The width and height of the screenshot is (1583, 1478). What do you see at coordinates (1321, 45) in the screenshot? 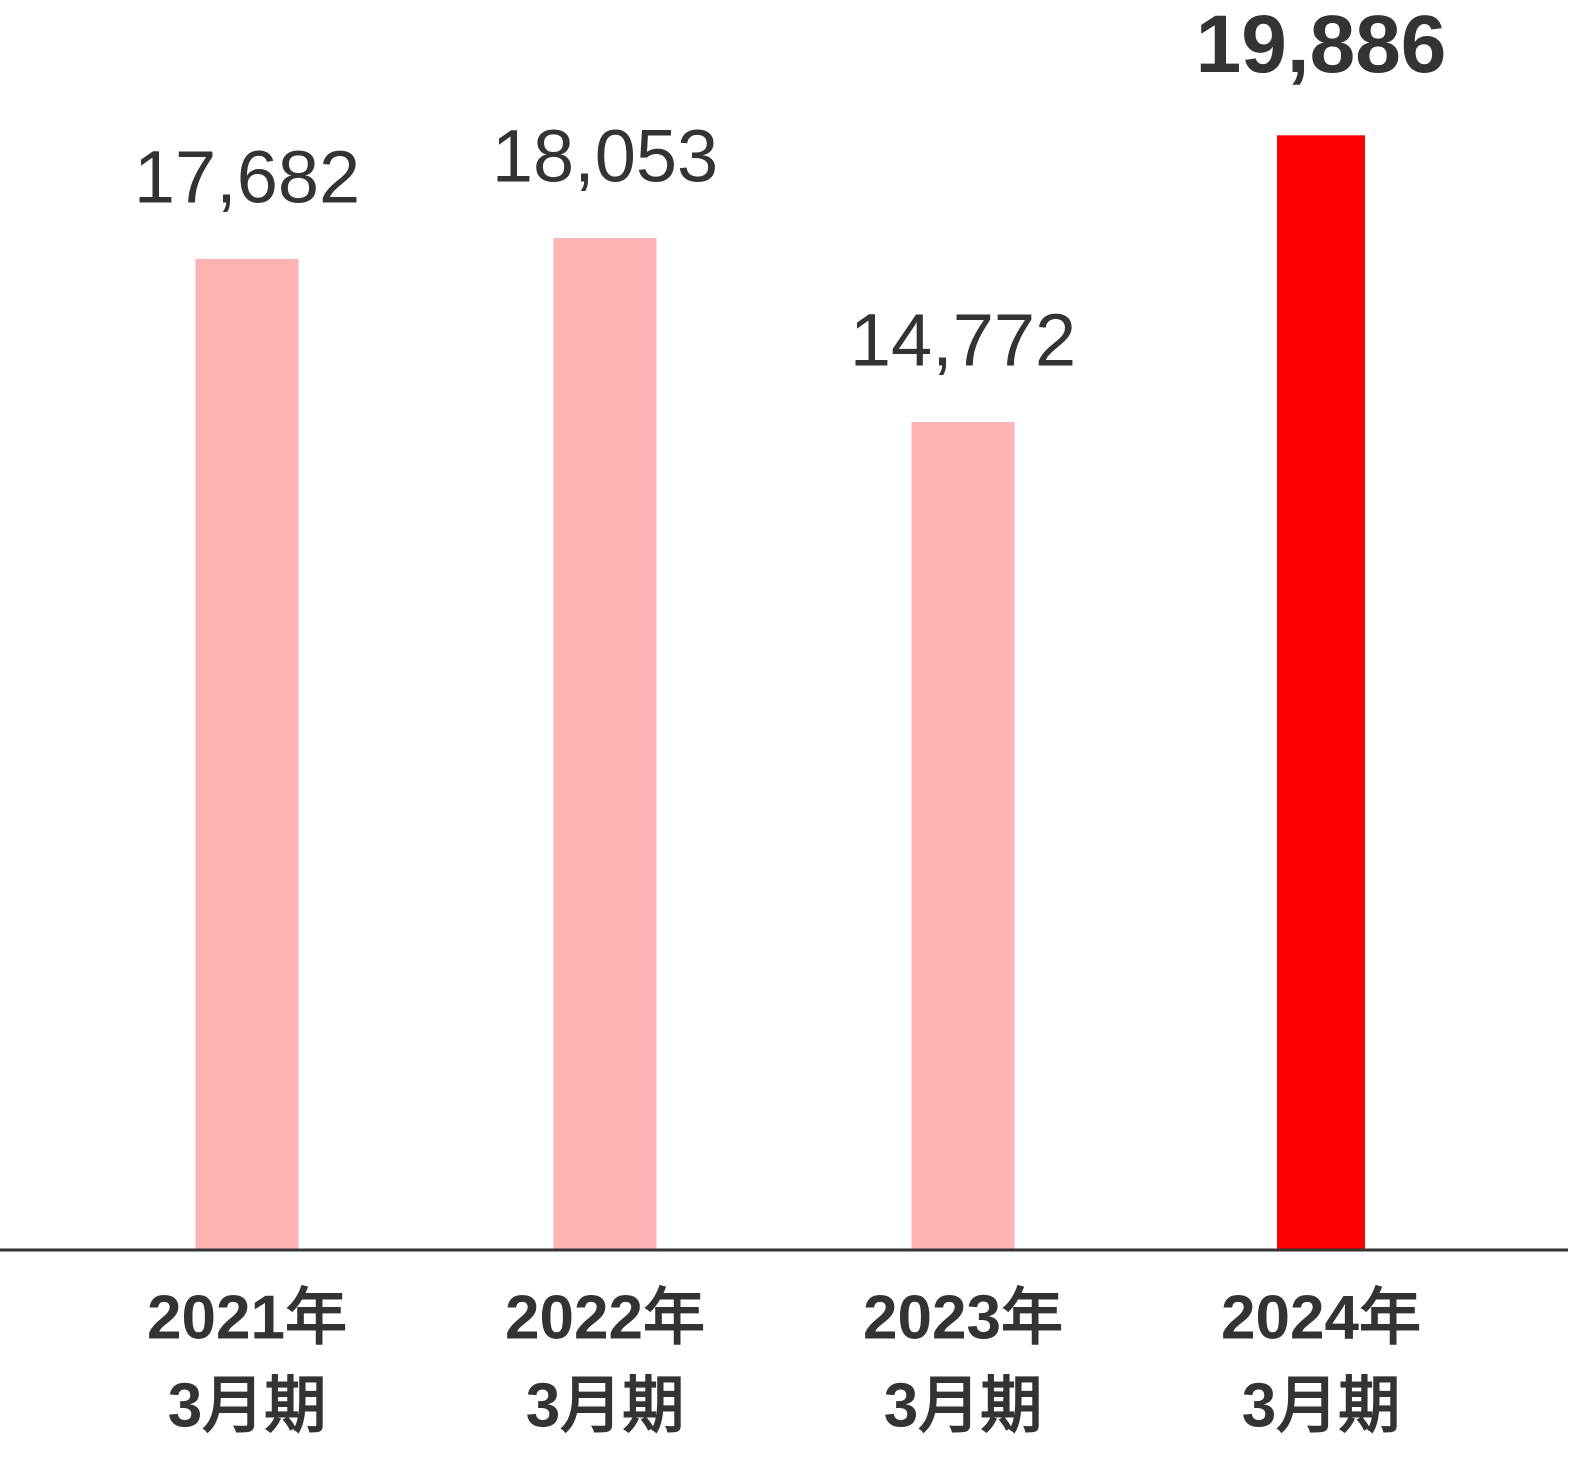
I see `value-label: 19,886` at bounding box center [1321, 45].